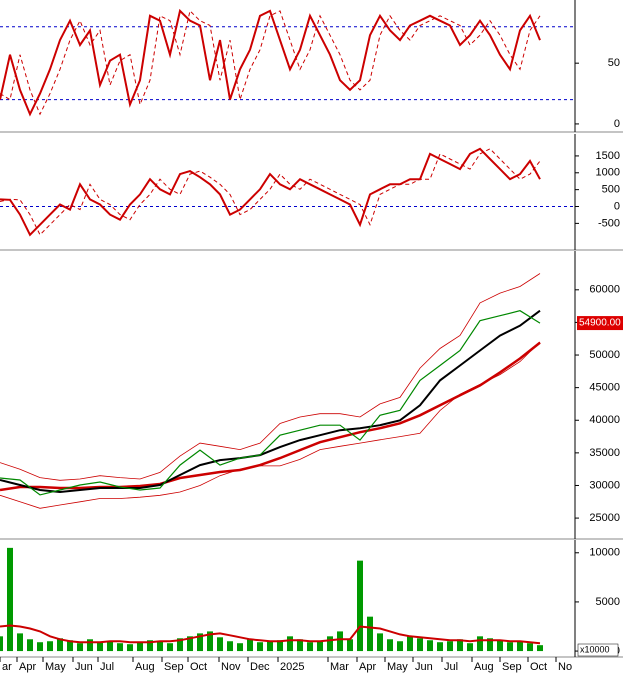  What do you see at coordinates (609, 223) in the screenshot?
I see `y-tick-label: -500` at bounding box center [609, 223].